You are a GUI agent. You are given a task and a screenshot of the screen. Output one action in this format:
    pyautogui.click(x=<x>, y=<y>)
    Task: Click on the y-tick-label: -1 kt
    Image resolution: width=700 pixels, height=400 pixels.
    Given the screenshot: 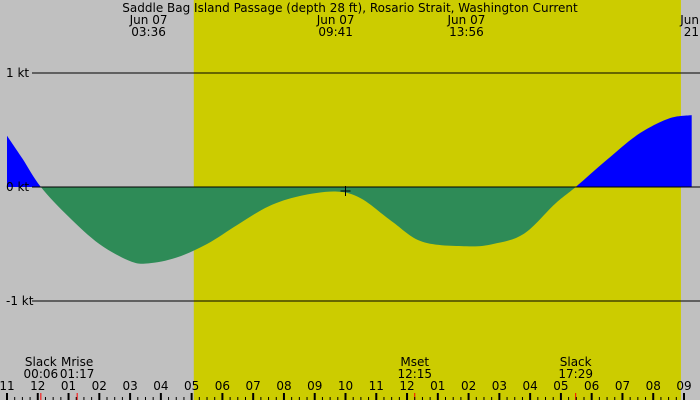 What is the action you would take?
    pyautogui.click(x=20, y=301)
    